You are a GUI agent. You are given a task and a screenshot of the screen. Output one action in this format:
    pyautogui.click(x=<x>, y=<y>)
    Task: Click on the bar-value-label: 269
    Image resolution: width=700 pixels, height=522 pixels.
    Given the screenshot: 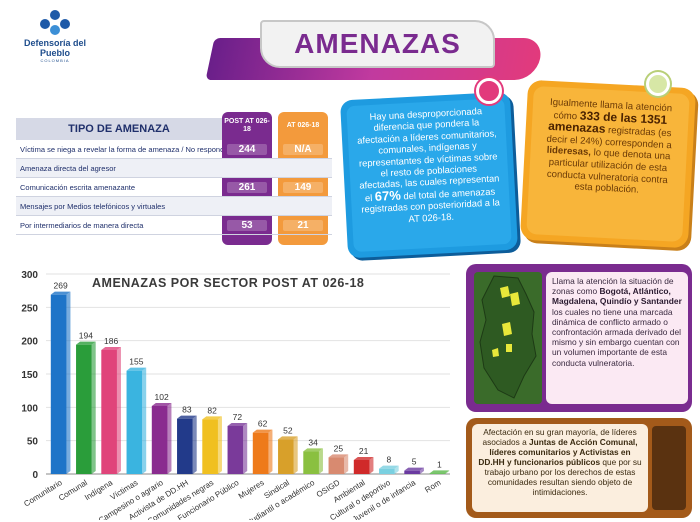 What is the action you would take?
    pyautogui.click(x=61, y=286)
    